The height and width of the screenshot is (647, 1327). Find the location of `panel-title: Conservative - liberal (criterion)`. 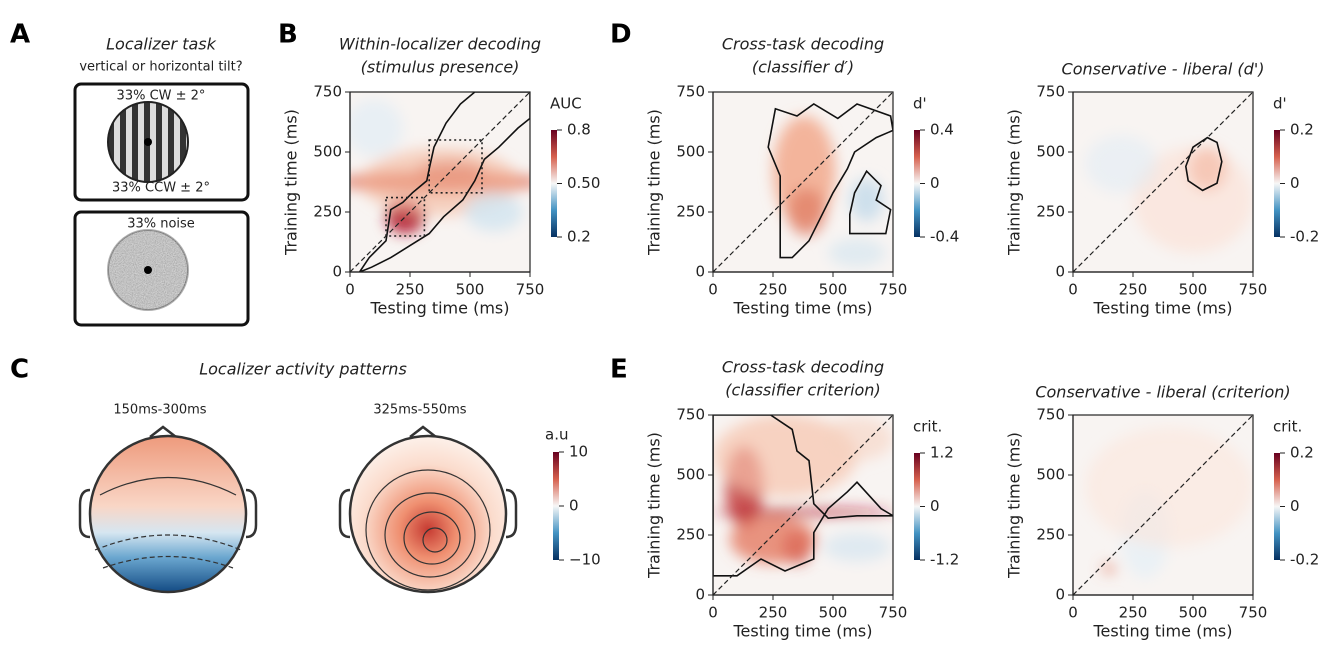

panel-title: Conservative - liberal (criterion) is located at coordinates (1162, 392).